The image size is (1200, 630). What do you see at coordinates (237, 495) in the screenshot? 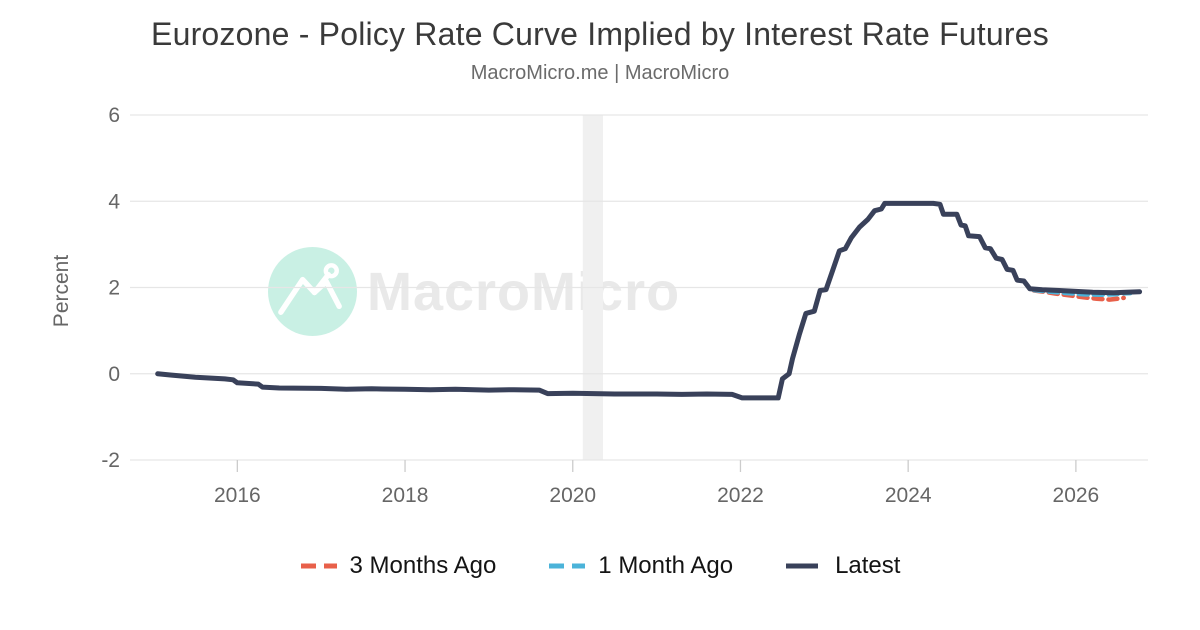
I see `x-tick-label: 2016` at bounding box center [237, 495].